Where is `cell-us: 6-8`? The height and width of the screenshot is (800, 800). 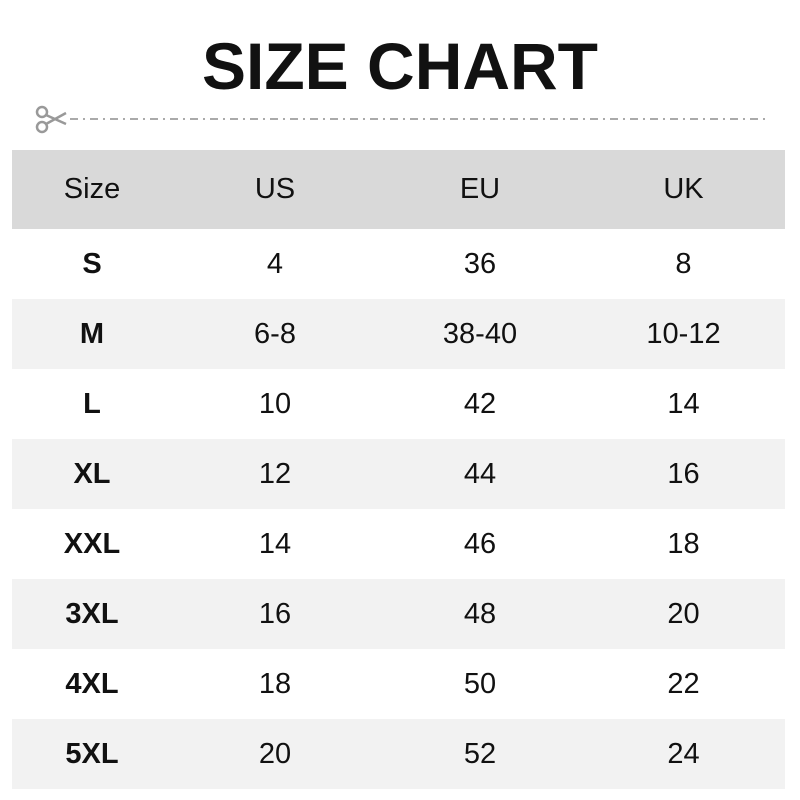
cell-us: 6-8 is located at coordinates (275, 333).